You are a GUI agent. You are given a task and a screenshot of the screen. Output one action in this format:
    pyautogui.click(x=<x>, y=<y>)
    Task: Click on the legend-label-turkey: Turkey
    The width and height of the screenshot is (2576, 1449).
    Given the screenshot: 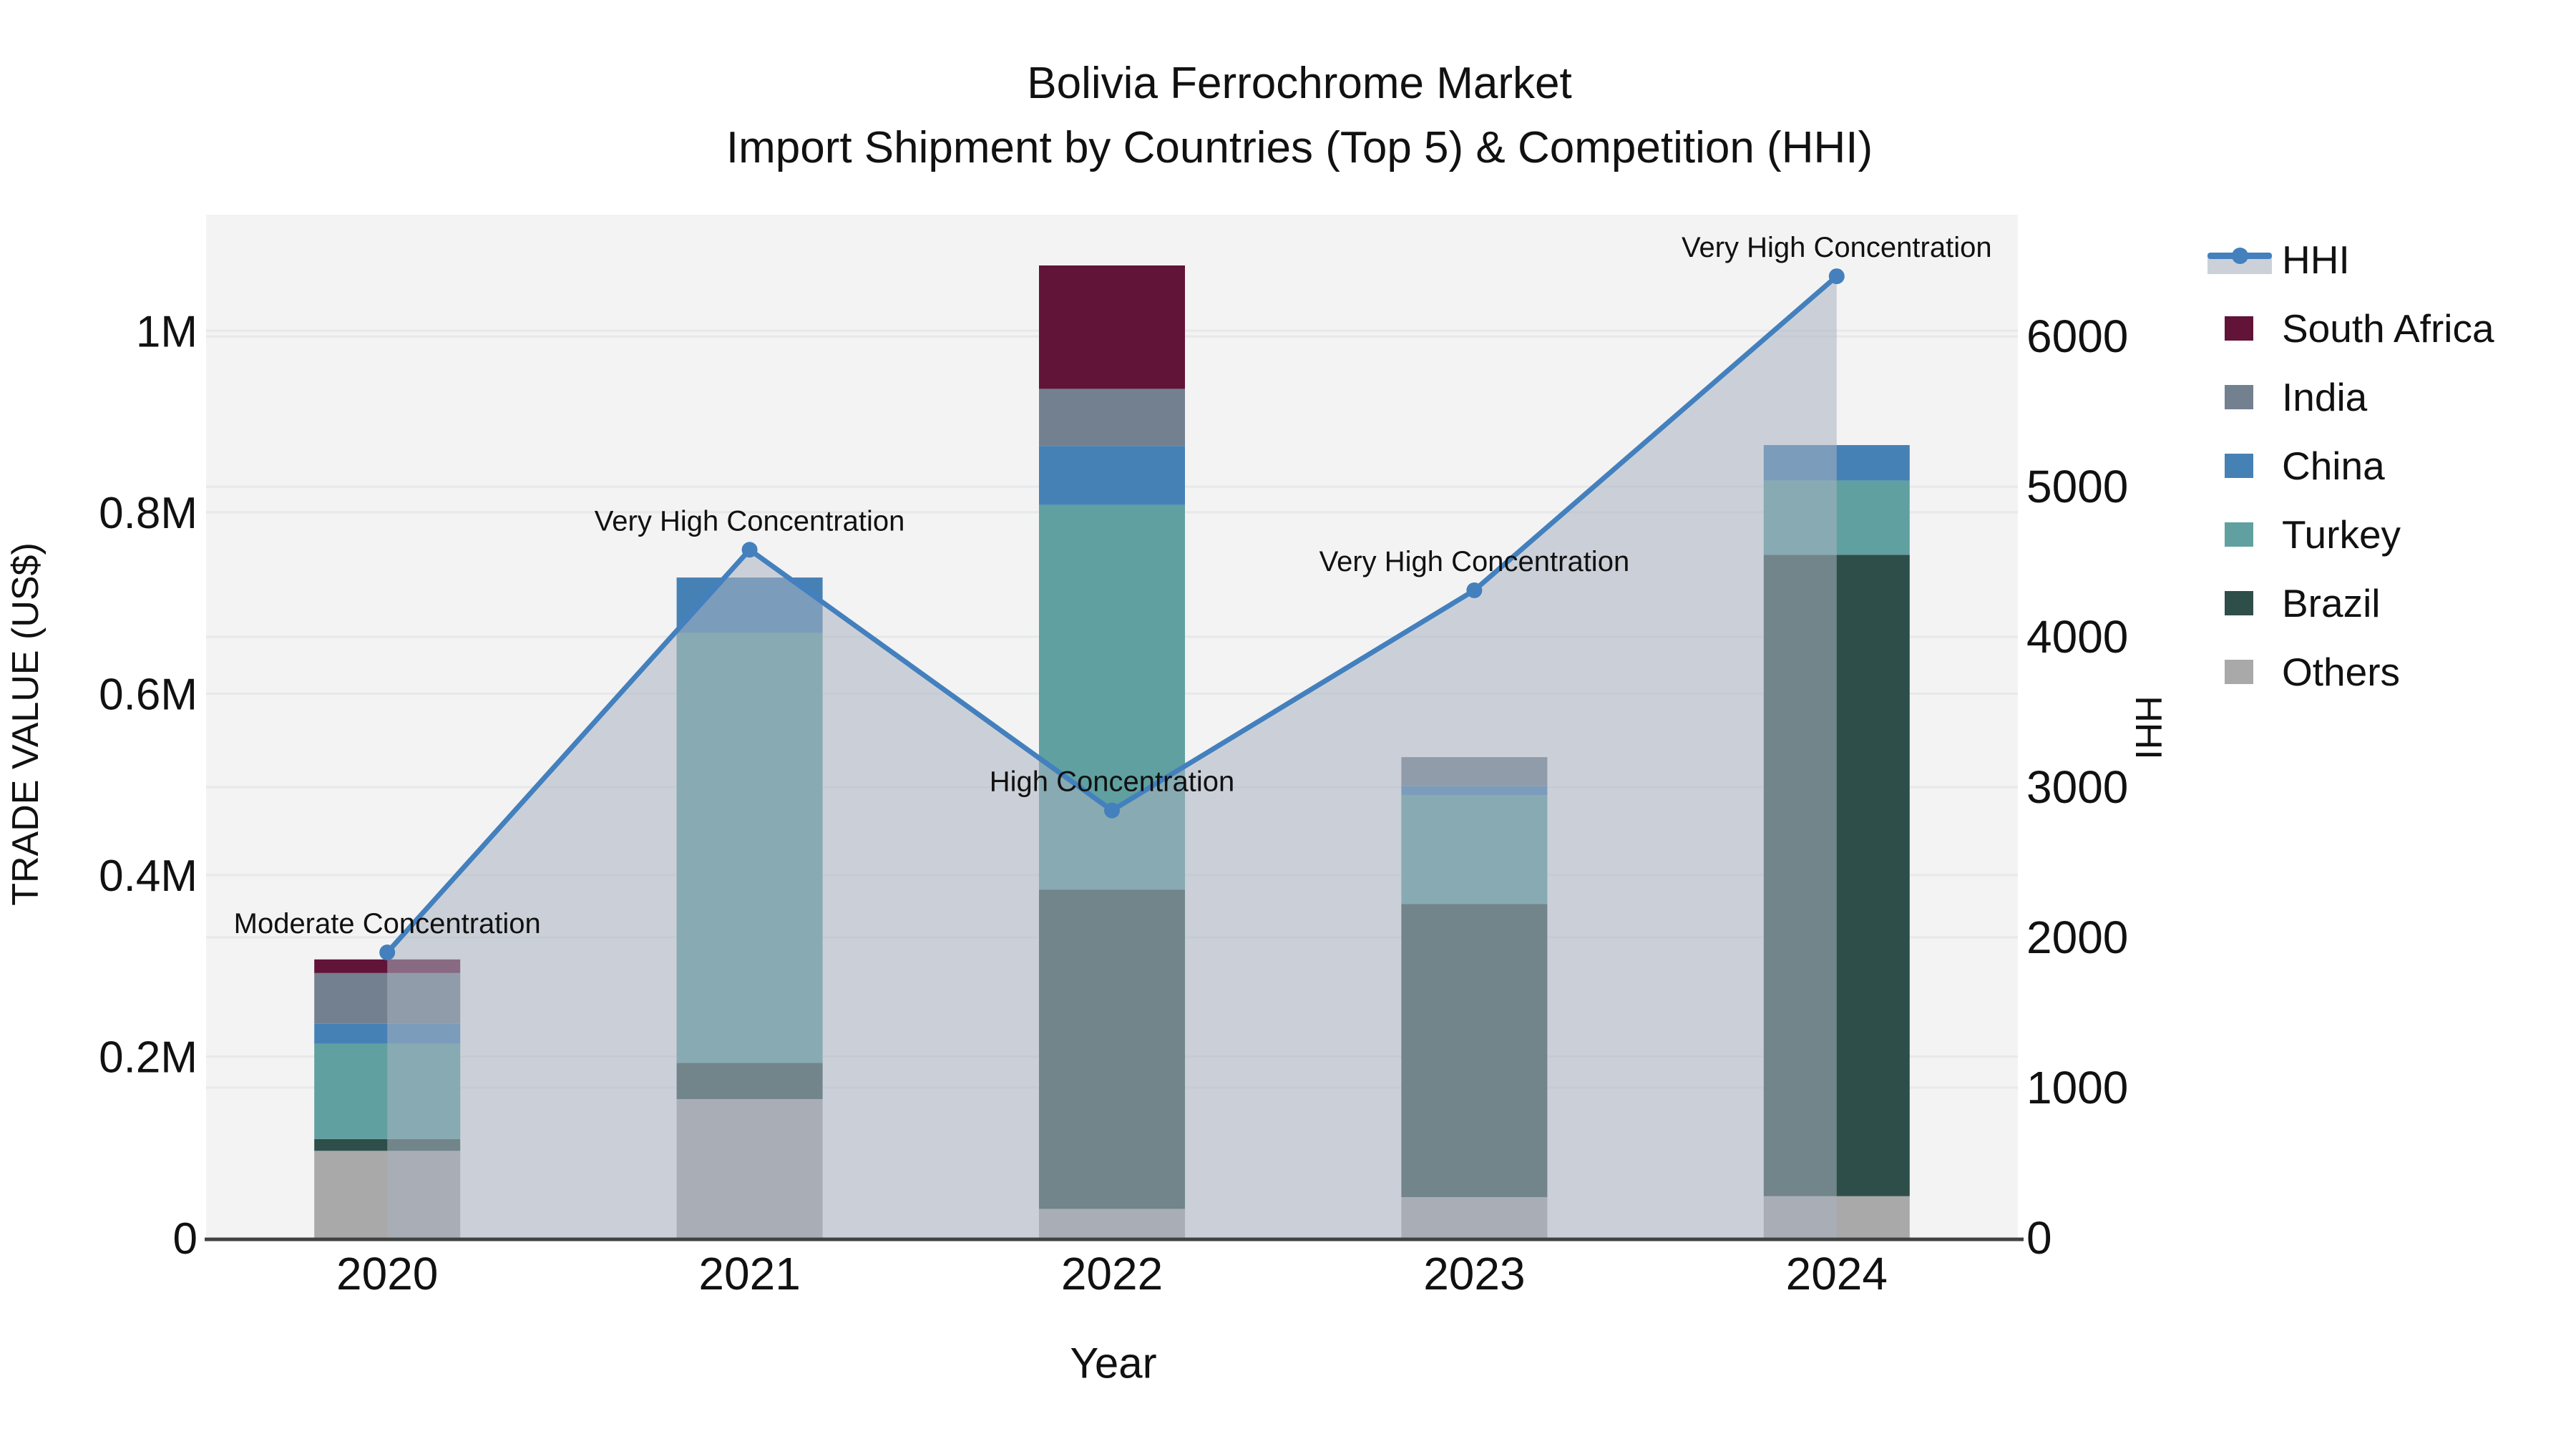 What is the action you would take?
    pyautogui.click(x=2341, y=534)
    